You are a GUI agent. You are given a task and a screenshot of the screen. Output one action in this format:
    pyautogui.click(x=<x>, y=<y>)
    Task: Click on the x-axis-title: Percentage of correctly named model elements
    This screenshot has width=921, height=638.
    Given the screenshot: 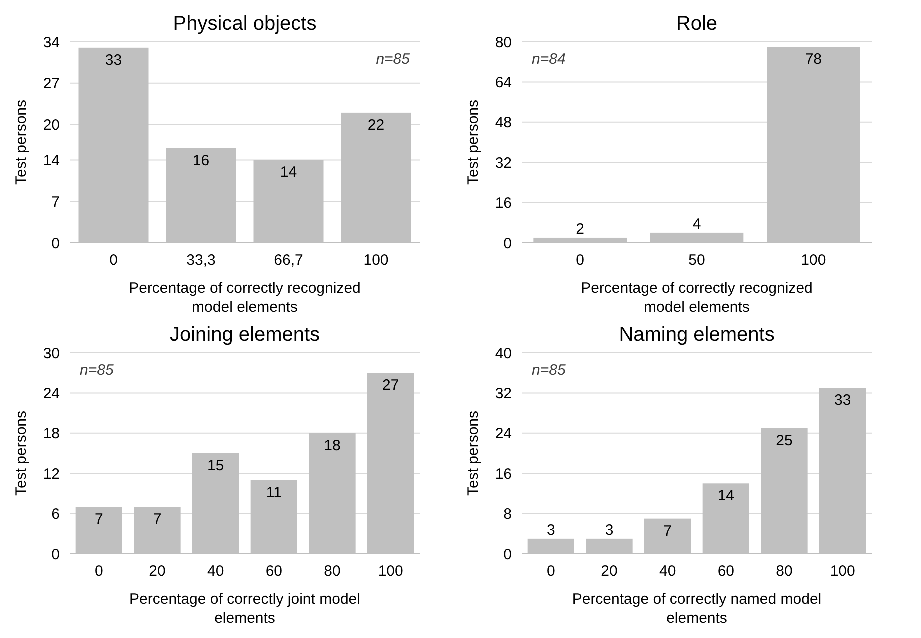 What is the action you would take?
    pyautogui.click(x=697, y=609)
    